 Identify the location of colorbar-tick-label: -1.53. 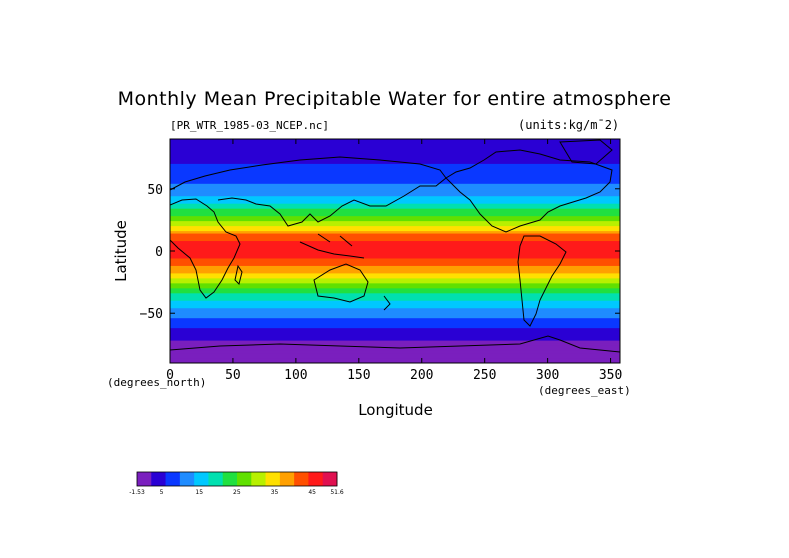
(137, 492).